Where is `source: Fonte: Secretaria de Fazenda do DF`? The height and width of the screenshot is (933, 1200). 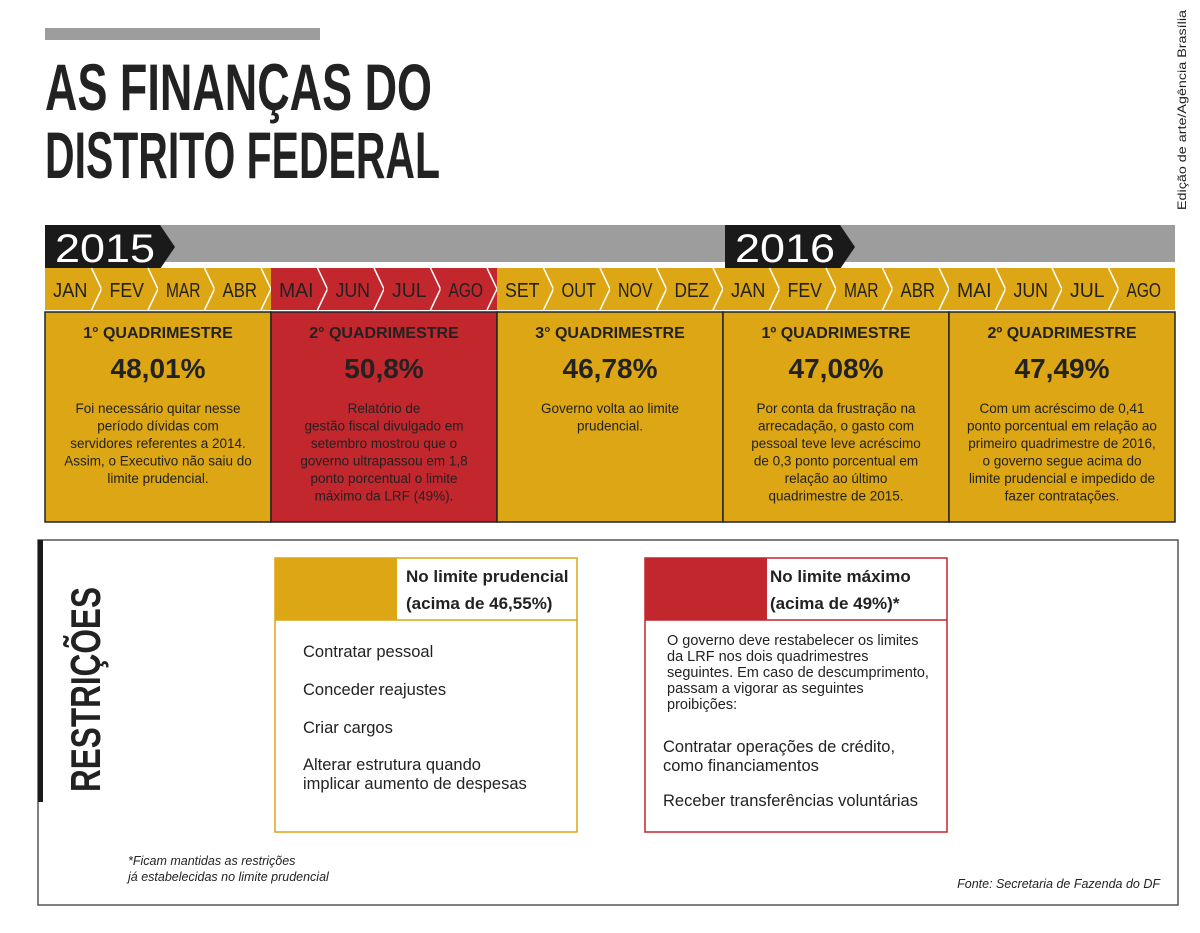 source: Fonte: Secretaria de Fazenda do DF is located at coordinates (1059, 884).